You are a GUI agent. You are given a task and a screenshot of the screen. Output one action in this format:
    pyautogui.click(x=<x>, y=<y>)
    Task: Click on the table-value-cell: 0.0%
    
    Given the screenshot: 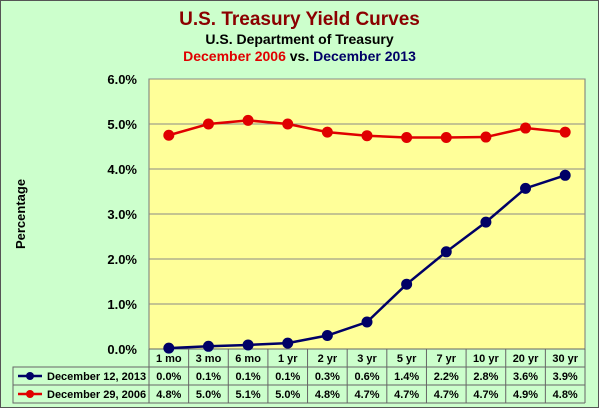 What is the action you would take?
    pyautogui.click(x=168, y=377)
    